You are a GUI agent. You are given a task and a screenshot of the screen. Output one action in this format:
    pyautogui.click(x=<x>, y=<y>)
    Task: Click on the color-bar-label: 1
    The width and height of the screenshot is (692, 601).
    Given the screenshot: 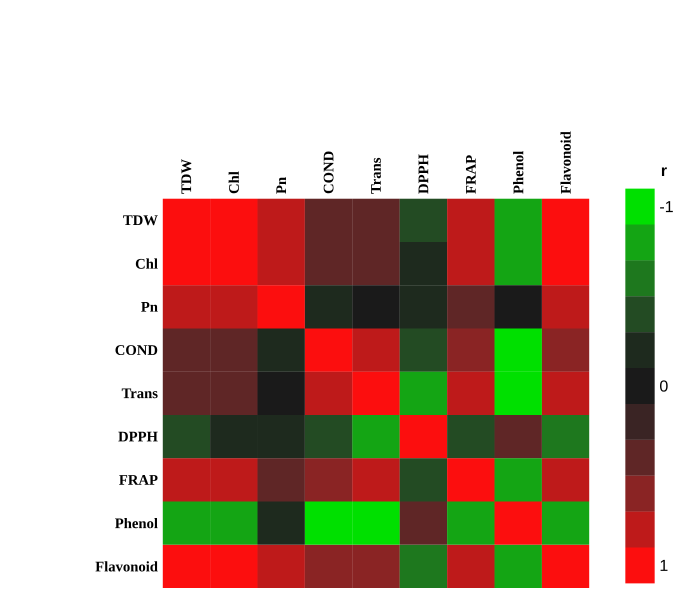 What is the action you would take?
    pyautogui.click(x=664, y=565)
    